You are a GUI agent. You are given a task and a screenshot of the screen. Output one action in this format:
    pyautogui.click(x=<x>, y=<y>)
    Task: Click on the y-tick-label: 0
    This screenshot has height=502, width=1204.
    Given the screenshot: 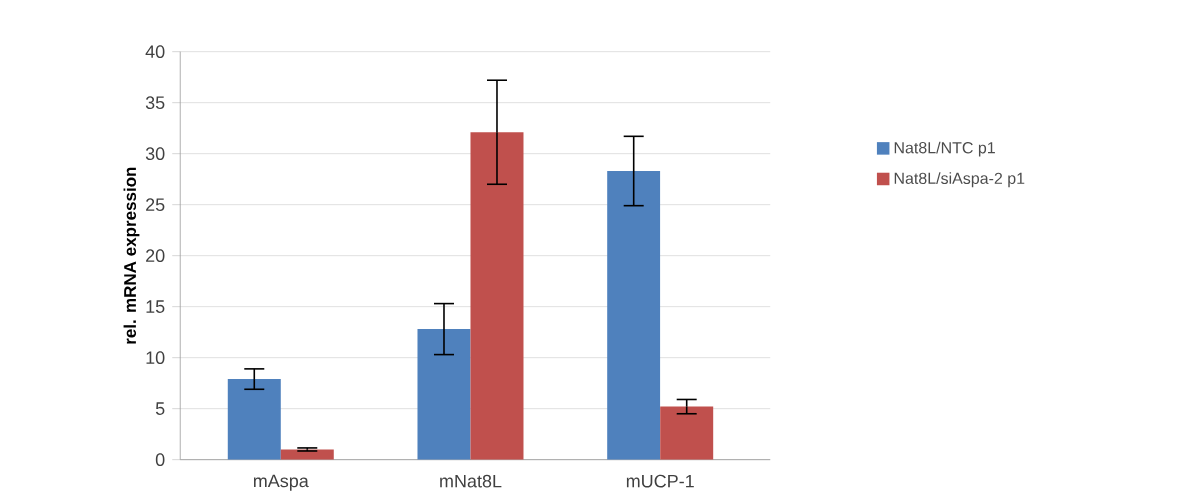 What is the action you would take?
    pyautogui.click(x=160, y=460)
    